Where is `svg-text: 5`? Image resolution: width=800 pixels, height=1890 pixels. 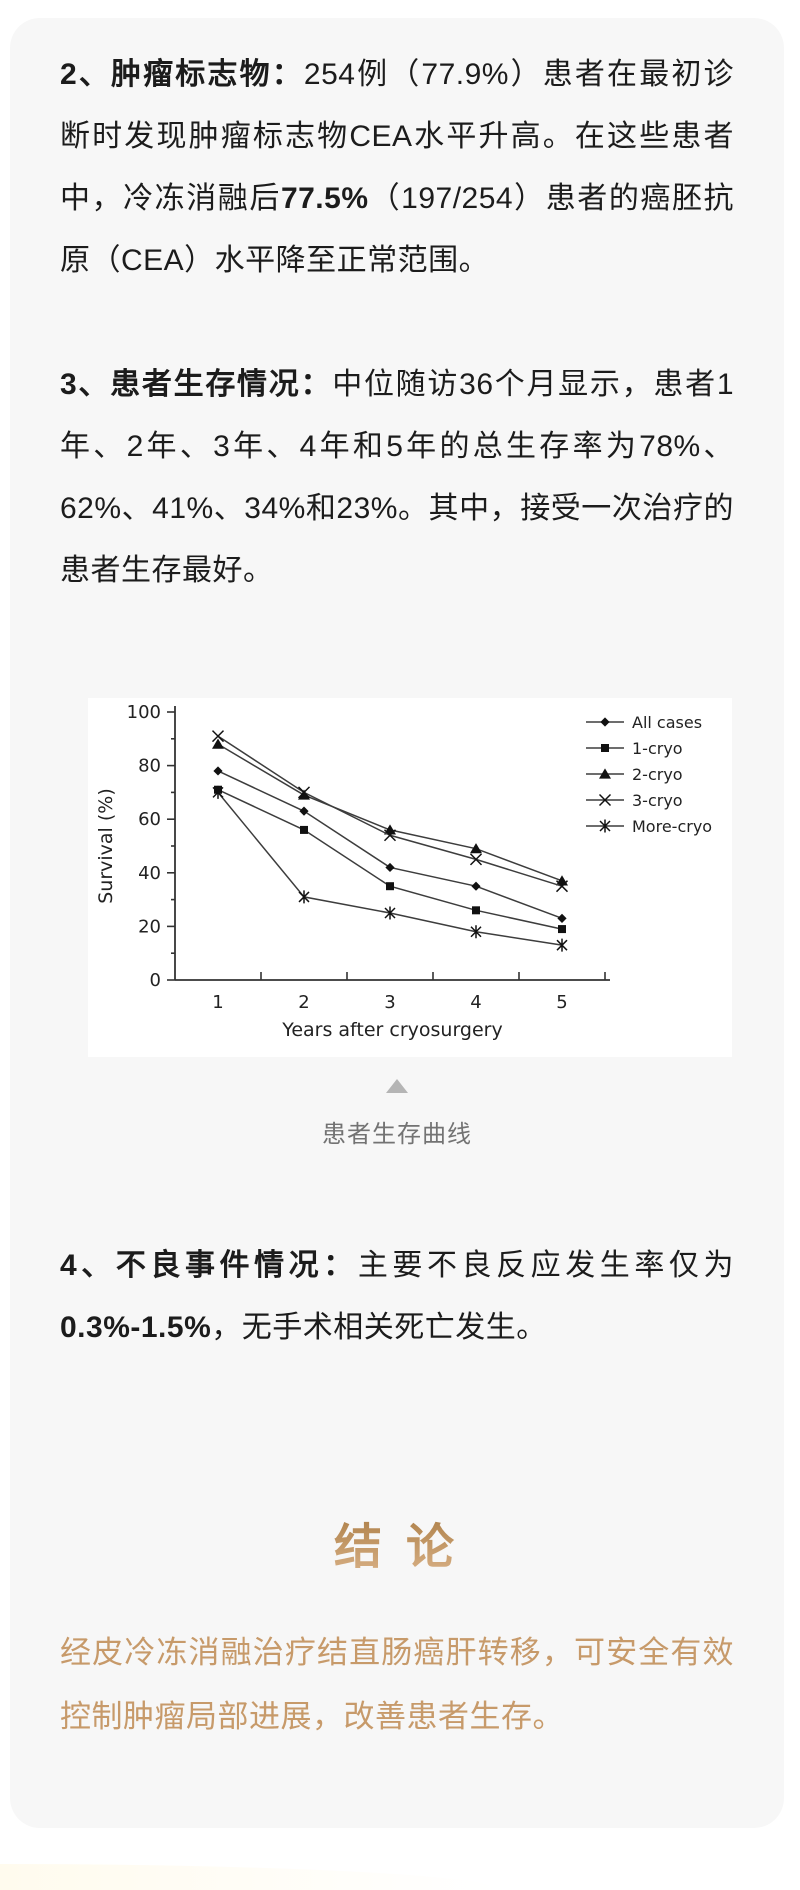
svg-text: 5 is located at coordinates (561, 1002).